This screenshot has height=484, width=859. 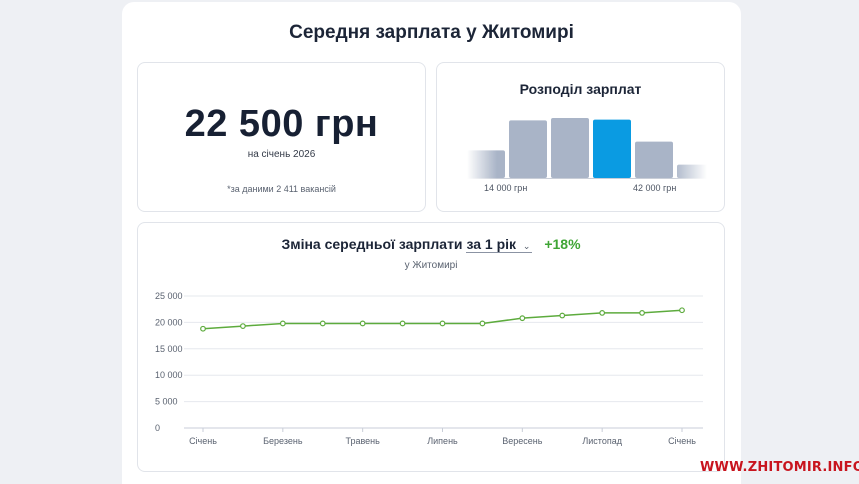 What do you see at coordinates (281, 124) in the screenshot?
I see `average-salary-value: 22 500 грн` at bounding box center [281, 124].